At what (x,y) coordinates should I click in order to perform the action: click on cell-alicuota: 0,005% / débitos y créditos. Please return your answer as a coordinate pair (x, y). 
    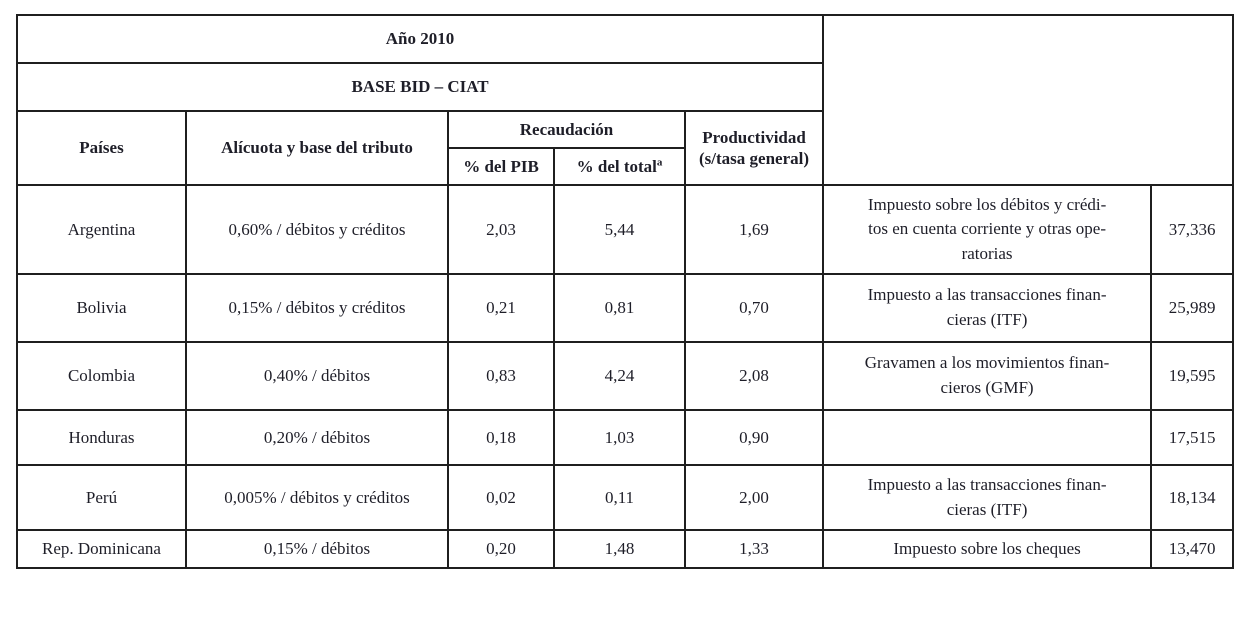
    Looking at the image, I should click on (317, 497).